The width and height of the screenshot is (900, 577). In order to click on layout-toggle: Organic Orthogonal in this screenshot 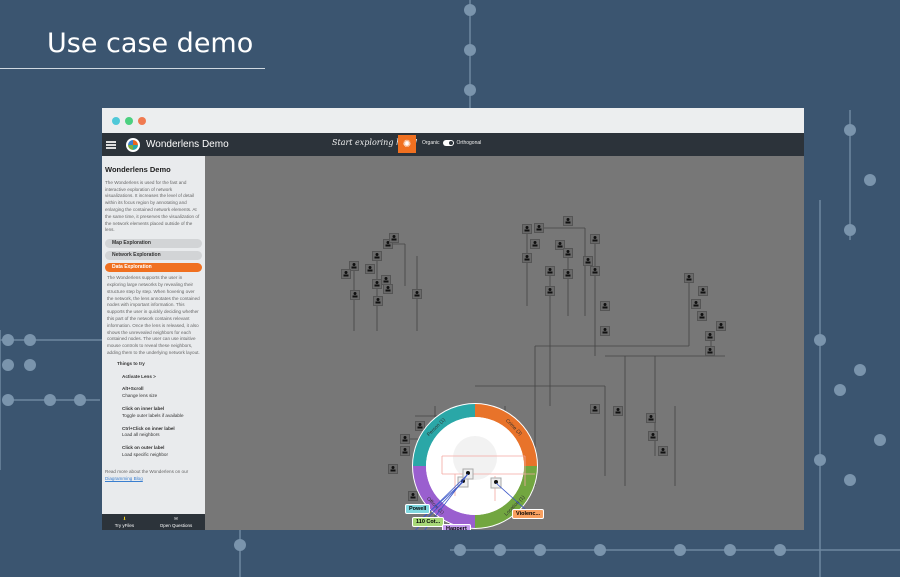, I will do `click(451, 143)`.